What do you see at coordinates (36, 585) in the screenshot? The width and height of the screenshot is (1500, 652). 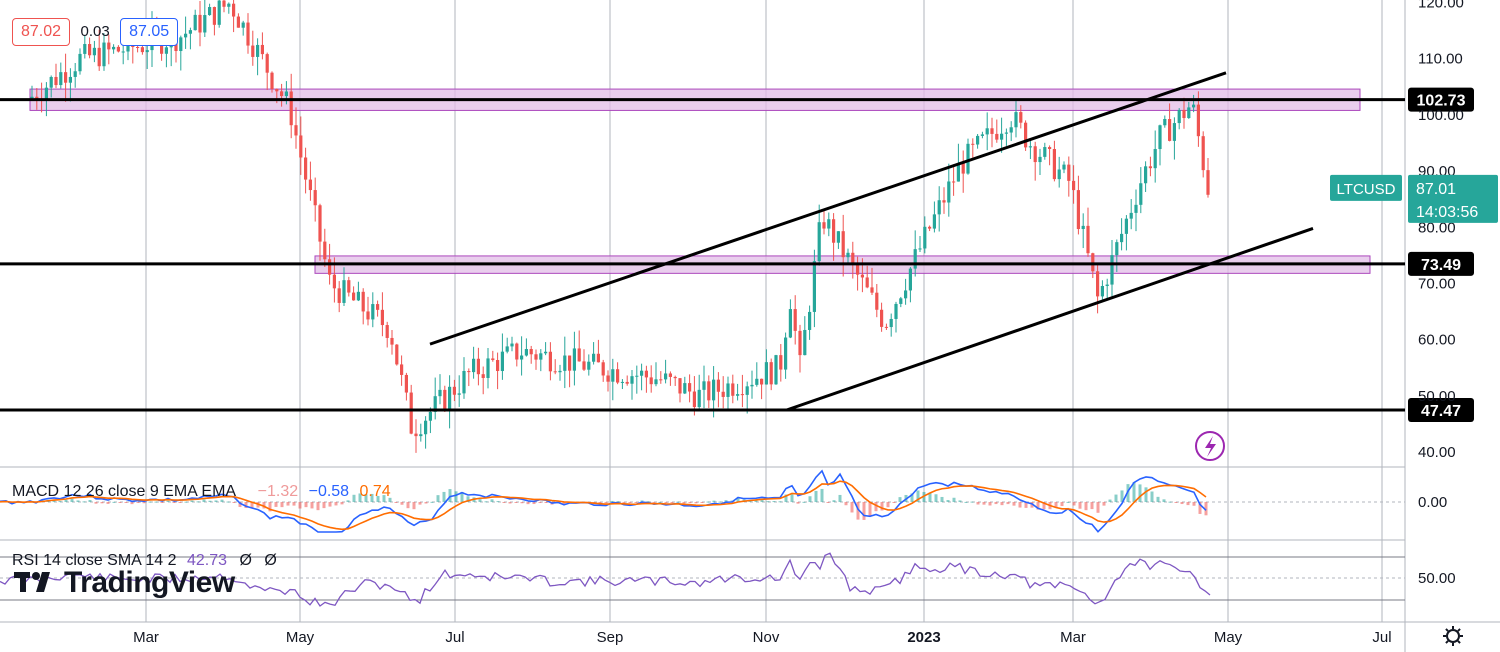 I see `tradingview-logo-icon` at bounding box center [36, 585].